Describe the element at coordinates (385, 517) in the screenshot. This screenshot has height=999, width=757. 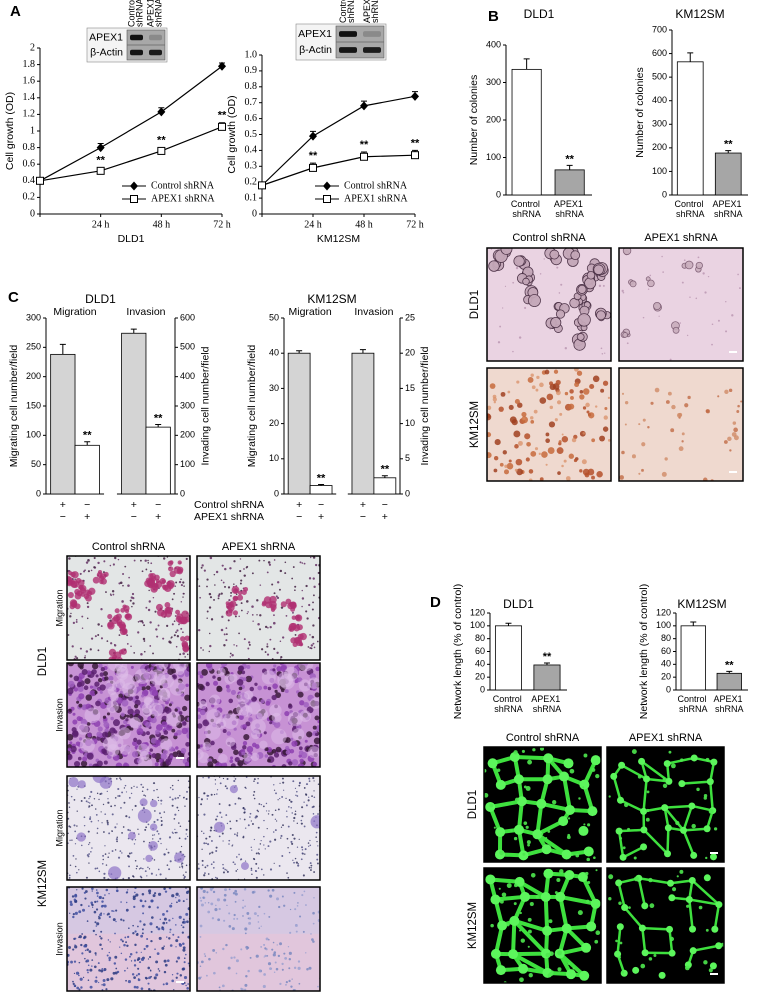
I see `condition-sign: +` at that location.